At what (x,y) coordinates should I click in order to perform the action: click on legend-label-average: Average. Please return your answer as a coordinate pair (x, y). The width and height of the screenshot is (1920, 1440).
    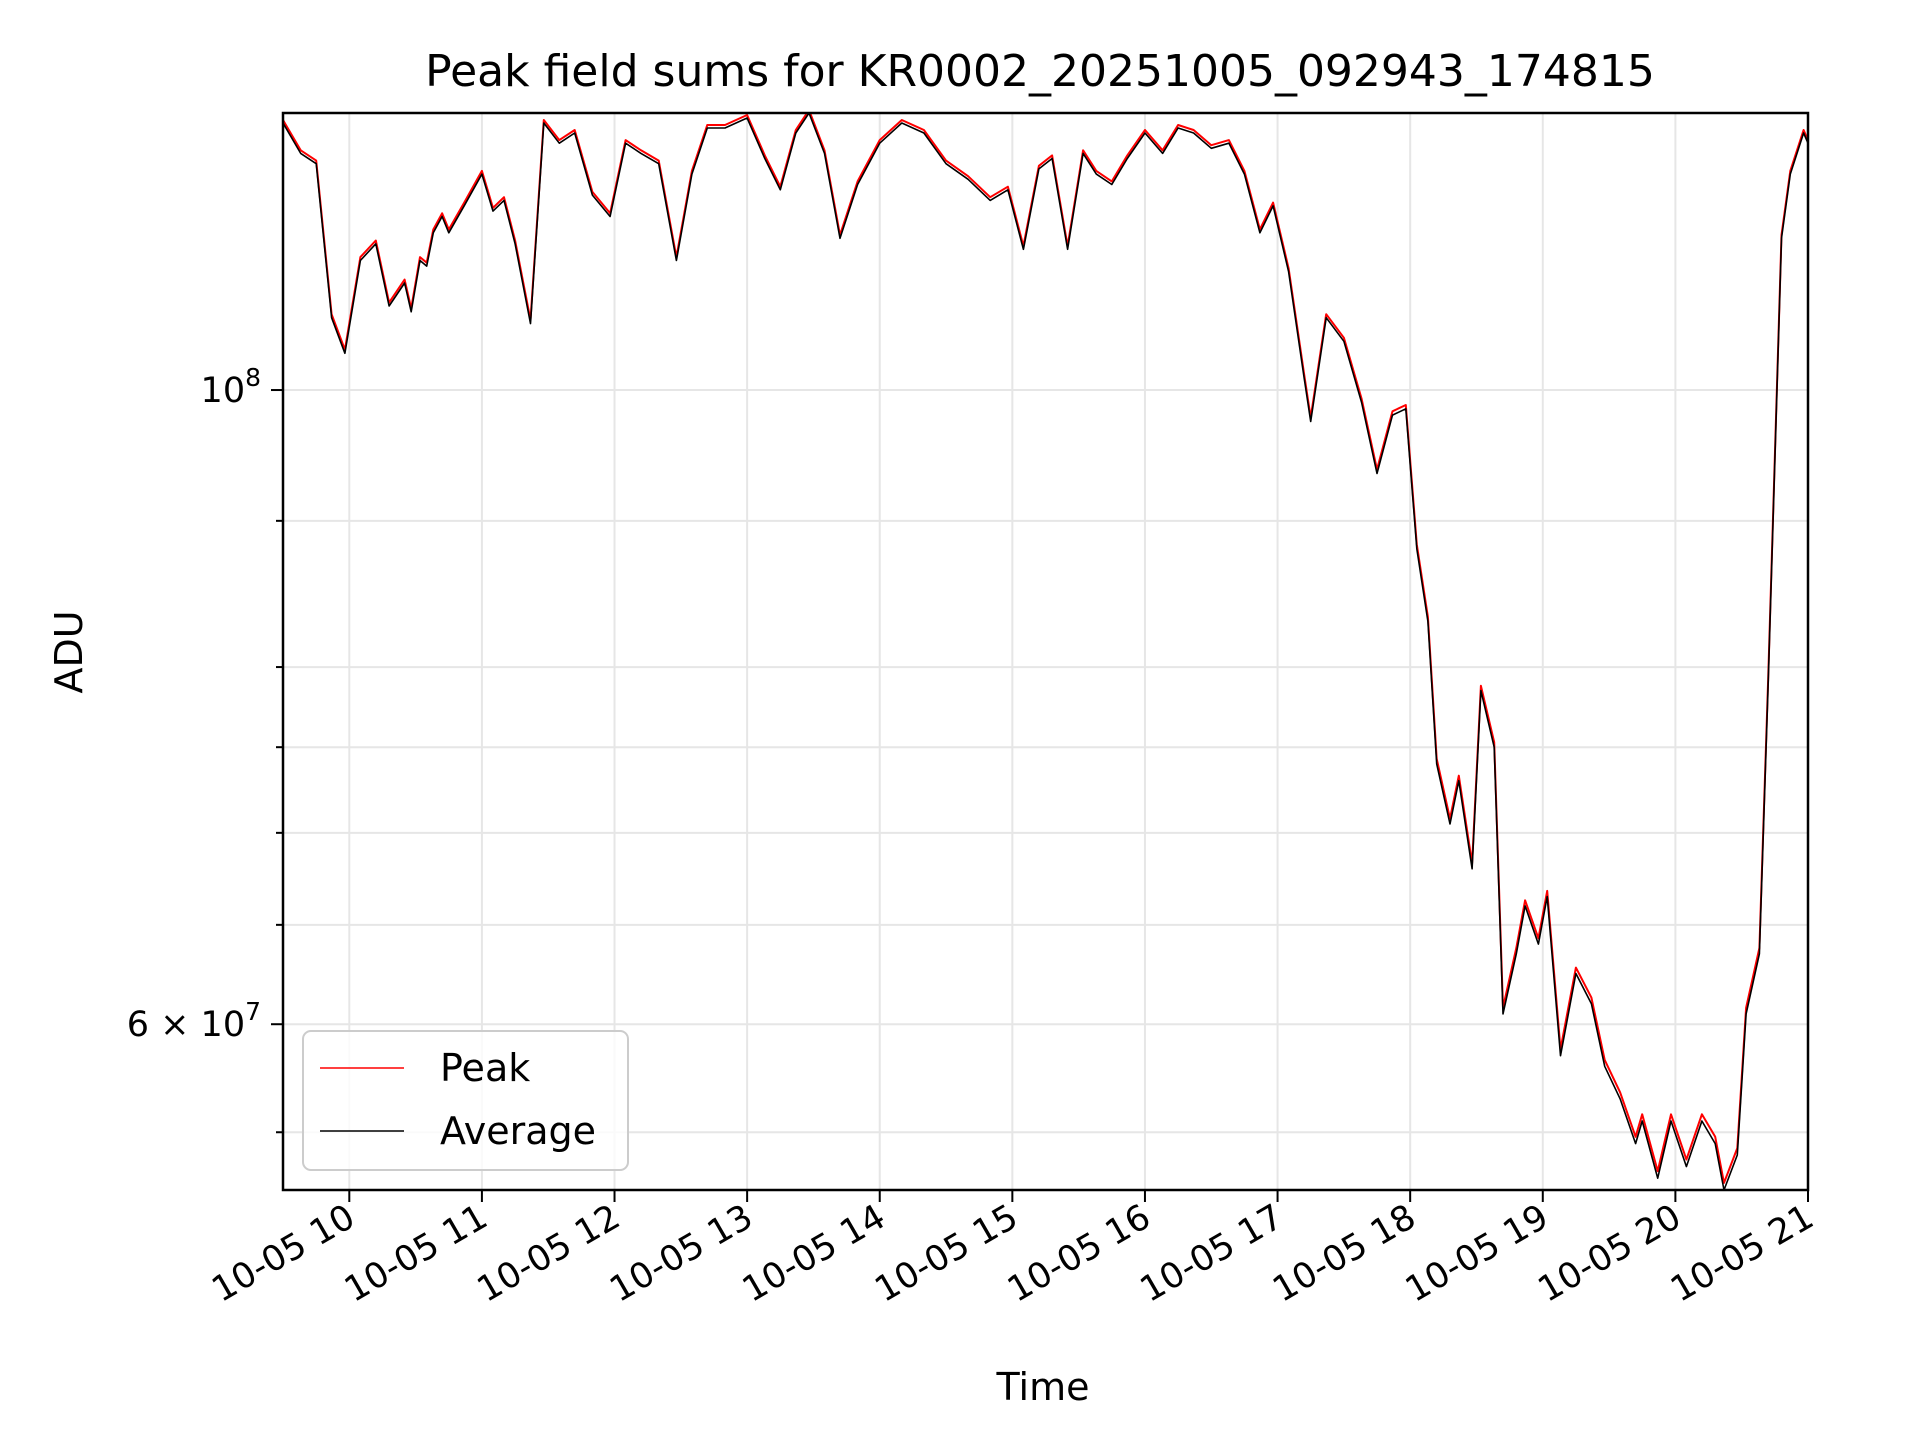
    Looking at the image, I should click on (518, 1131).